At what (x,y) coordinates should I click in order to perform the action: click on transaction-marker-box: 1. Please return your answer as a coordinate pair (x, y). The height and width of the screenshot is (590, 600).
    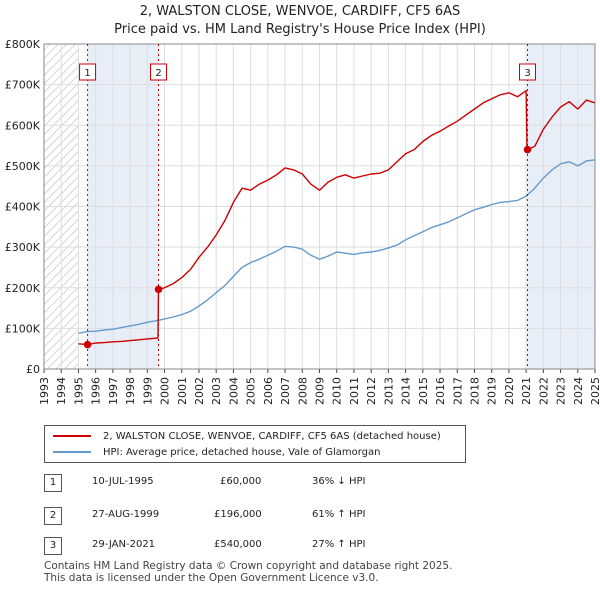
    Looking at the image, I should click on (53, 483).